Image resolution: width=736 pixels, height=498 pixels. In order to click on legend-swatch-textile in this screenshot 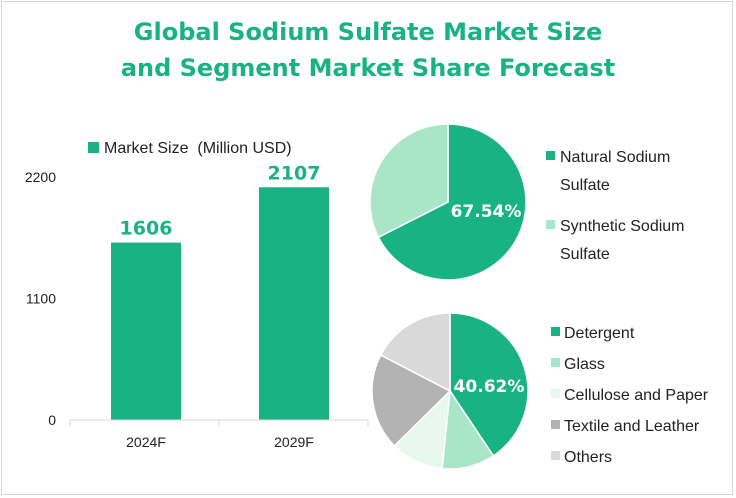, I will do `click(555, 424)`.